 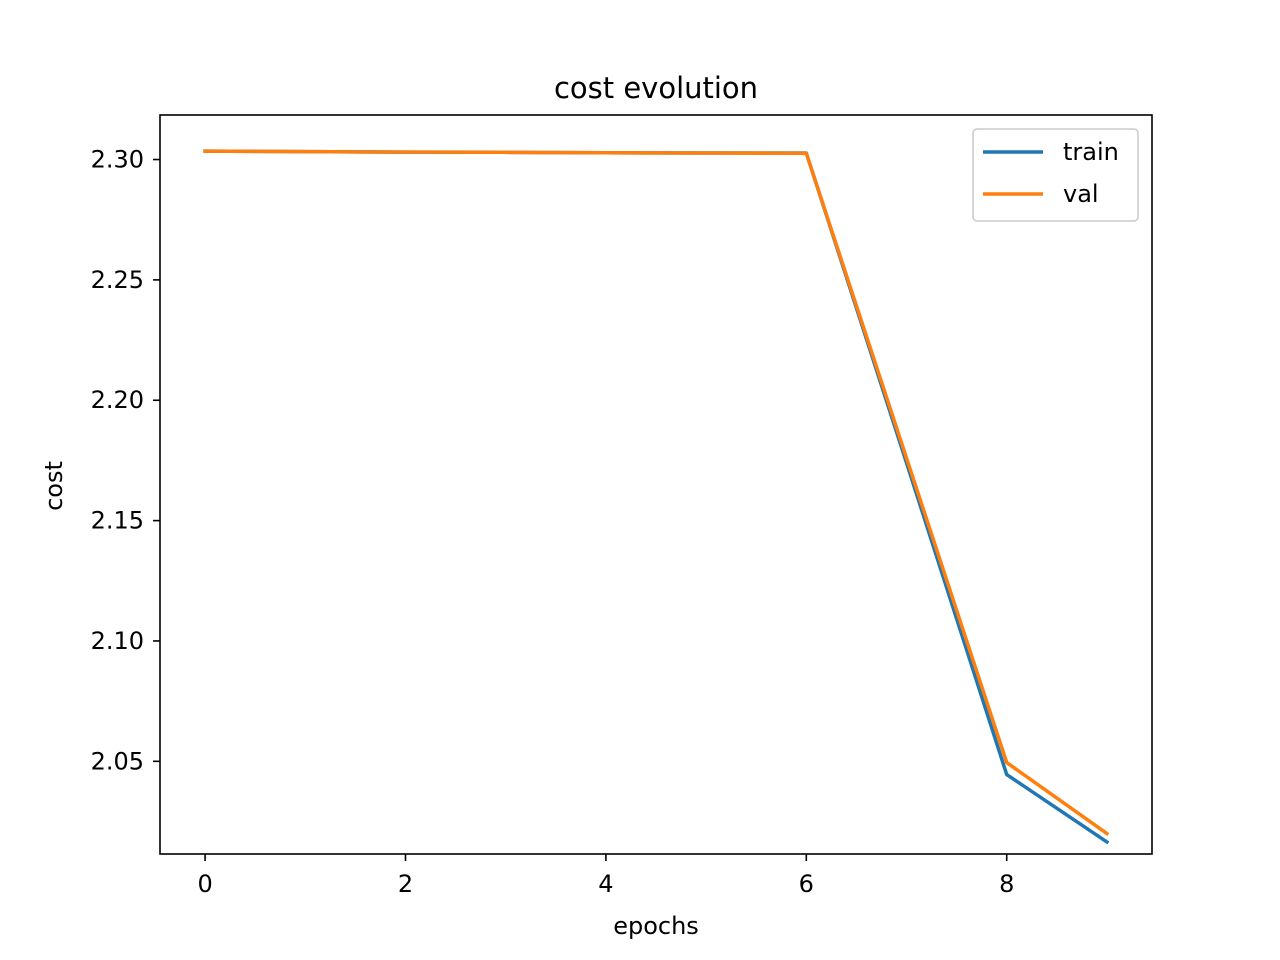 I want to click on legend: train val, so click(x=1055, y=175).